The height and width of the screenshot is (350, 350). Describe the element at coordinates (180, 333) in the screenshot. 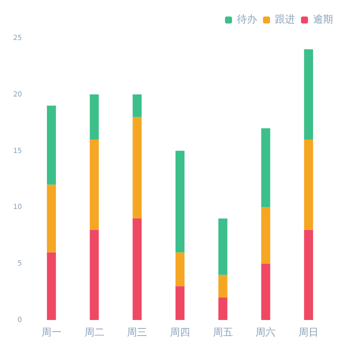

I see `x-tick-label: 周四` at that location.